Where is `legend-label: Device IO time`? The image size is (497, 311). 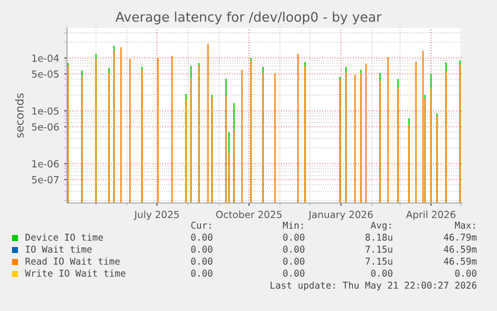
legend-label: Device IO time is located at coordinates (64, 237).